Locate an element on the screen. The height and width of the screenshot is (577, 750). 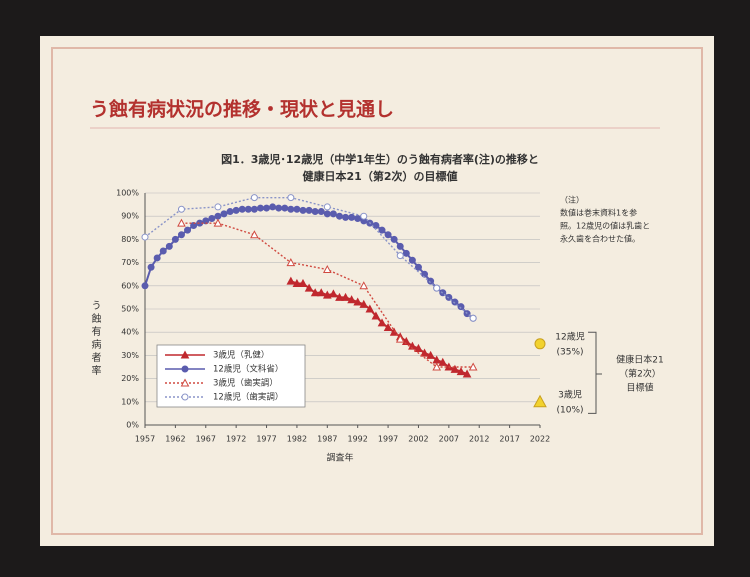
y-tick-label: 60% is located at coordinates (130, 285).